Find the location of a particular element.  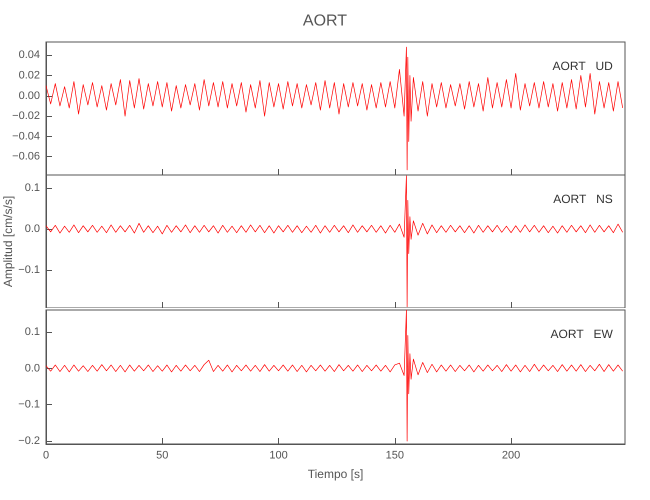

x-tick-label: 50 is located at coordinates (162, 456).